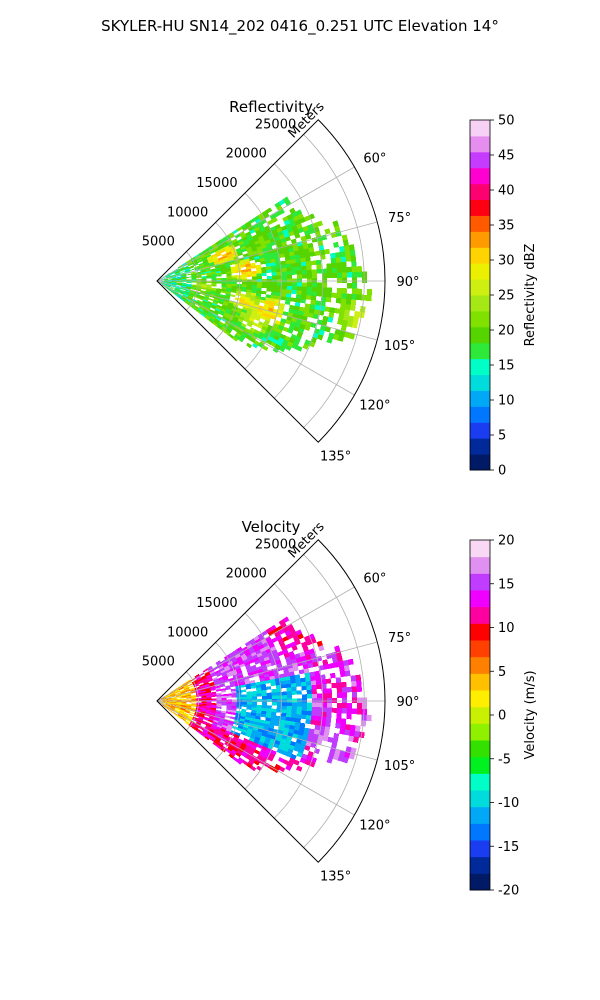 The height and width of the screenshot is (1000, 600). I want to click on colorbar-tick-label: 10, so click(506, 401).